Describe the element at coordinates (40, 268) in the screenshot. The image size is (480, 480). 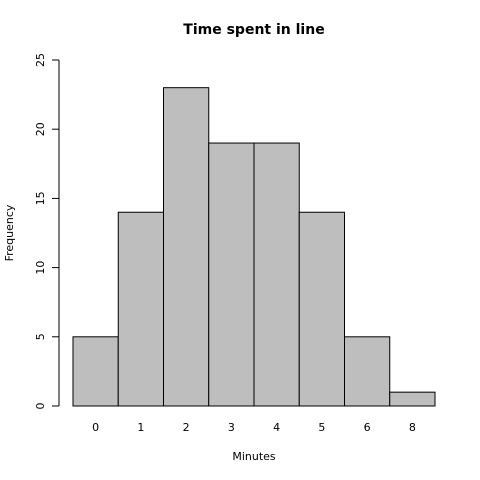
I see `y-tick-label: 10` at that location.